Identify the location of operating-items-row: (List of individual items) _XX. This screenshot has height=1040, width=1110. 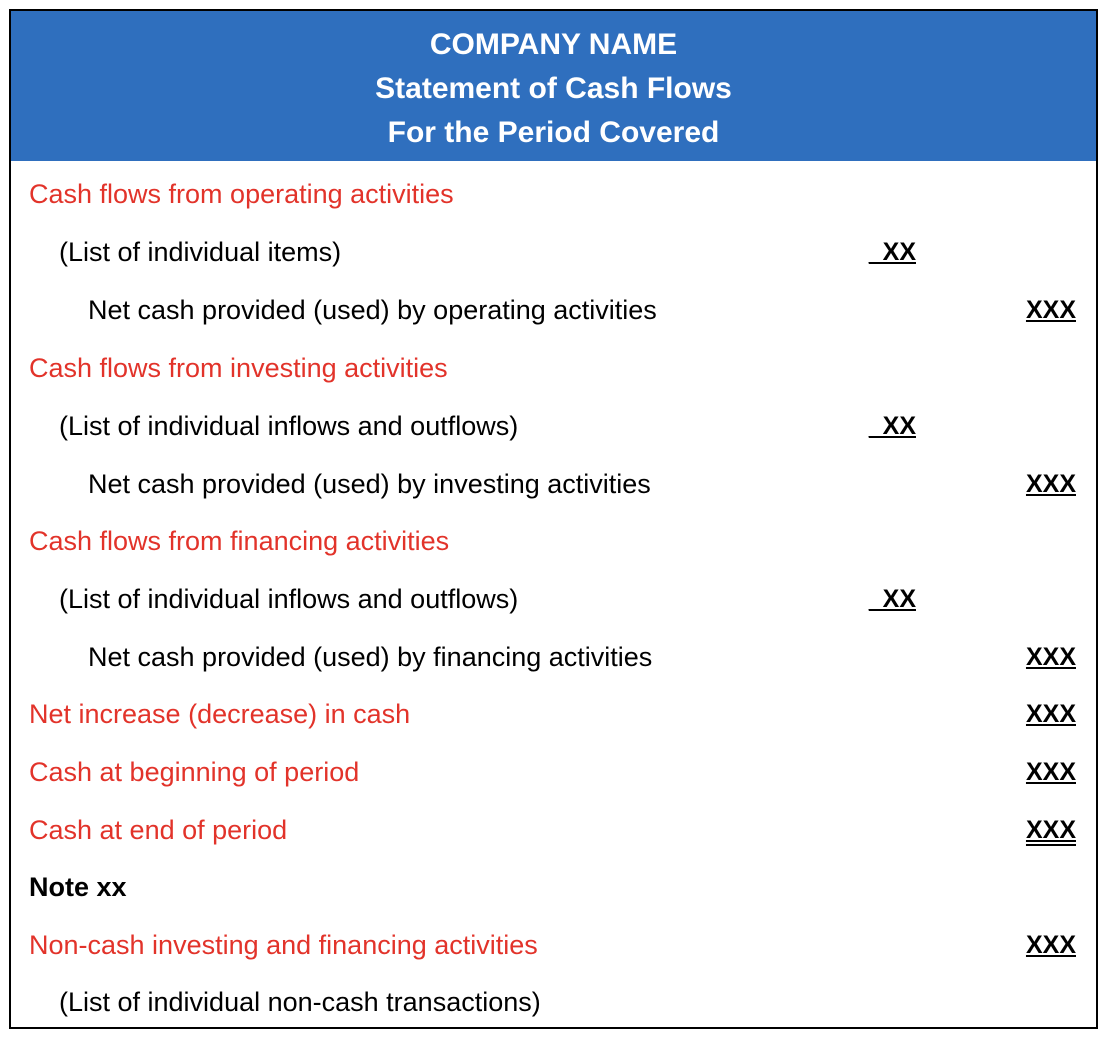
(553, 252).